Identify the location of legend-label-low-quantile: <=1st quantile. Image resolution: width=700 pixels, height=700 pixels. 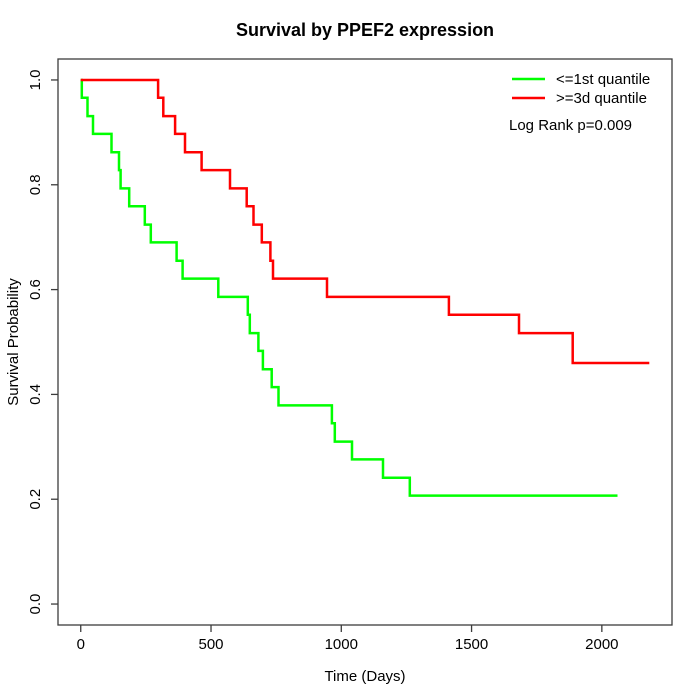
(603, 79).